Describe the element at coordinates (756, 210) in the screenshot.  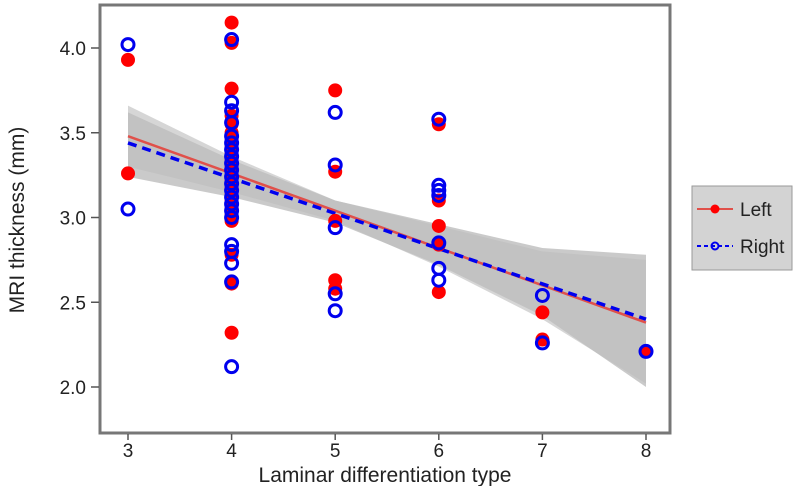
I see `legend-left-label: Left` at that location.